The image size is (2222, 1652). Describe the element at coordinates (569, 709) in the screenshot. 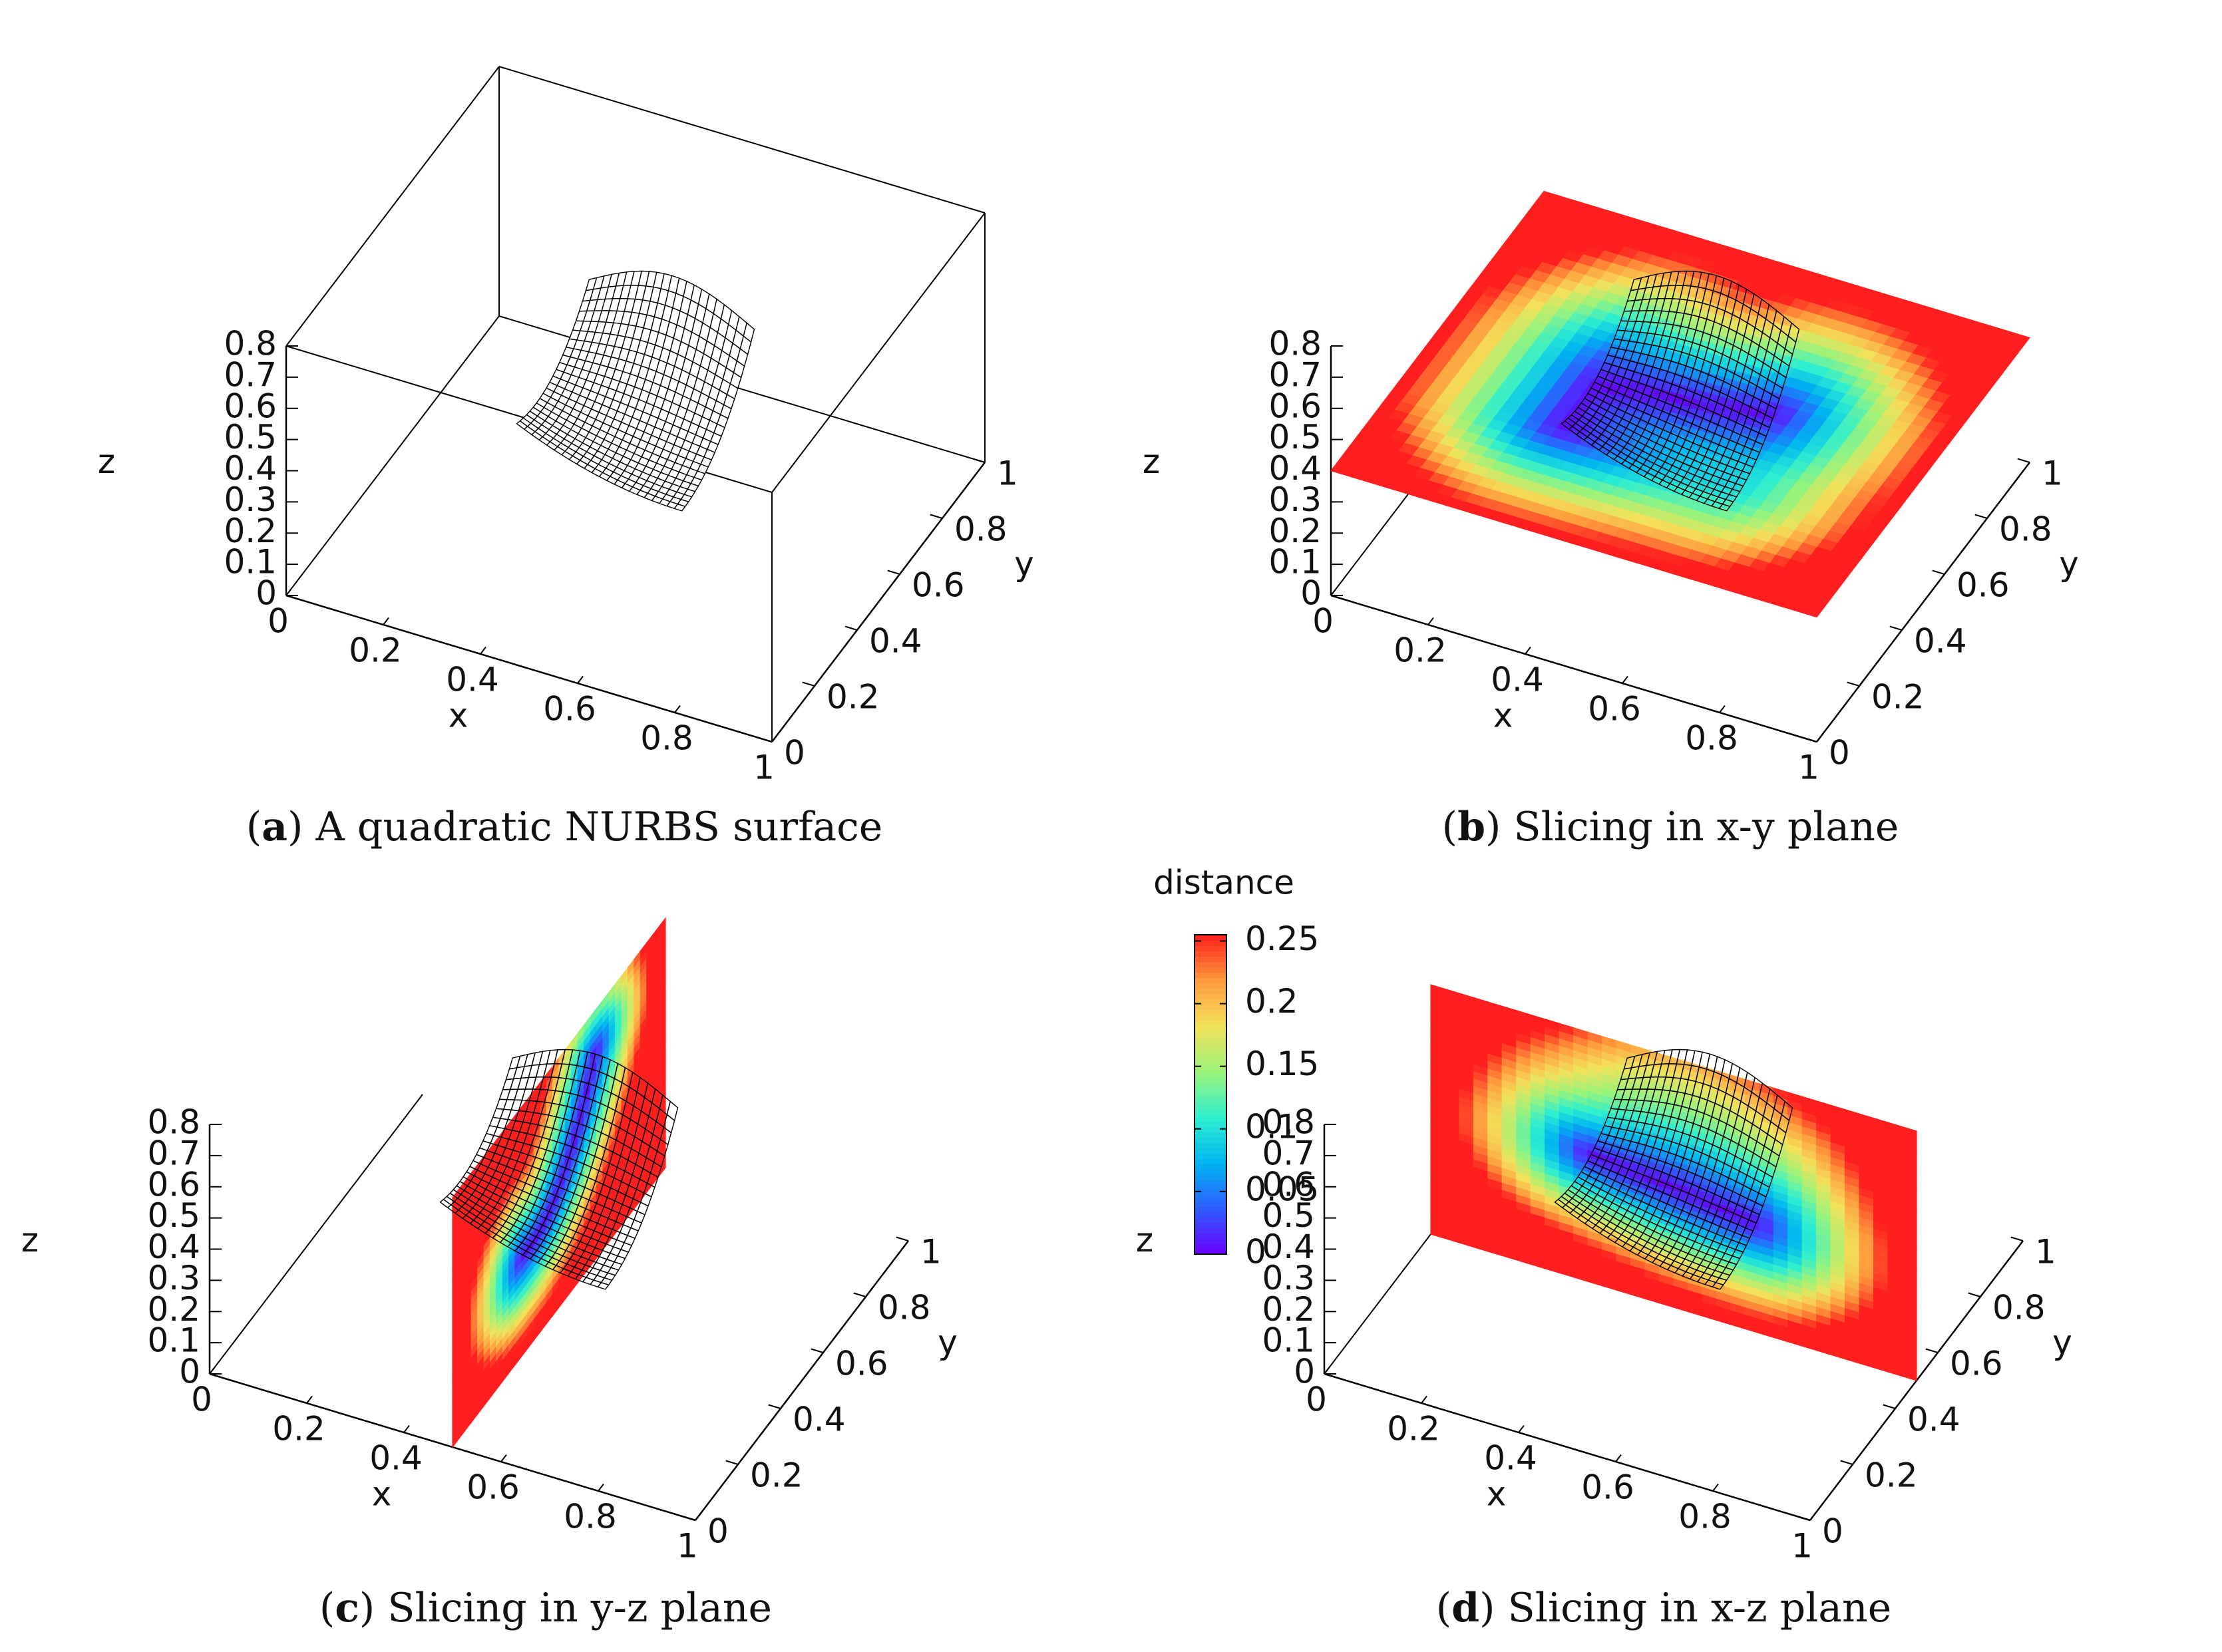

I see `panel-a-x-tick-label: 0.6` at that location.